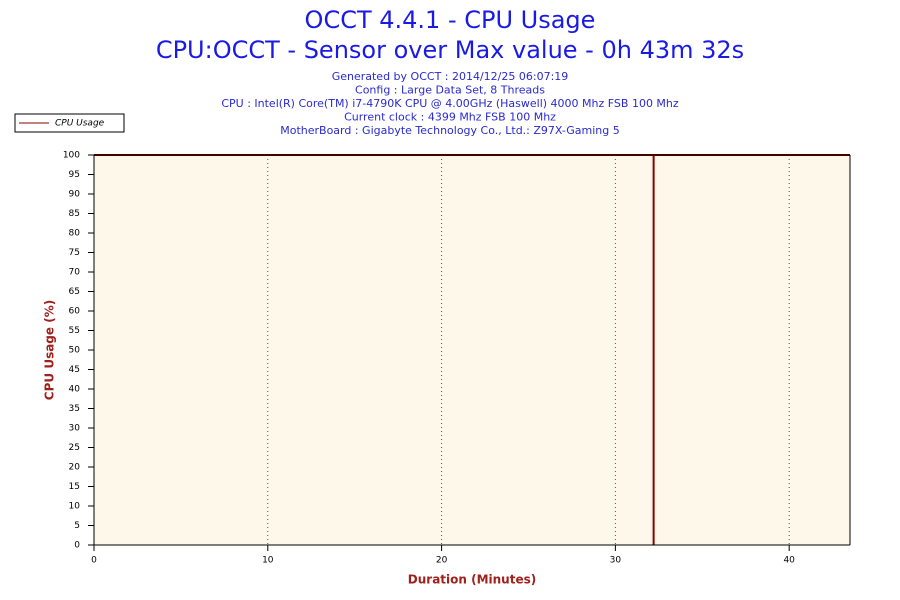  What do you see at coordinates (75, 234) in the screenshot?
I see `y-tick-label: 80` at bounding box center [75, 234].